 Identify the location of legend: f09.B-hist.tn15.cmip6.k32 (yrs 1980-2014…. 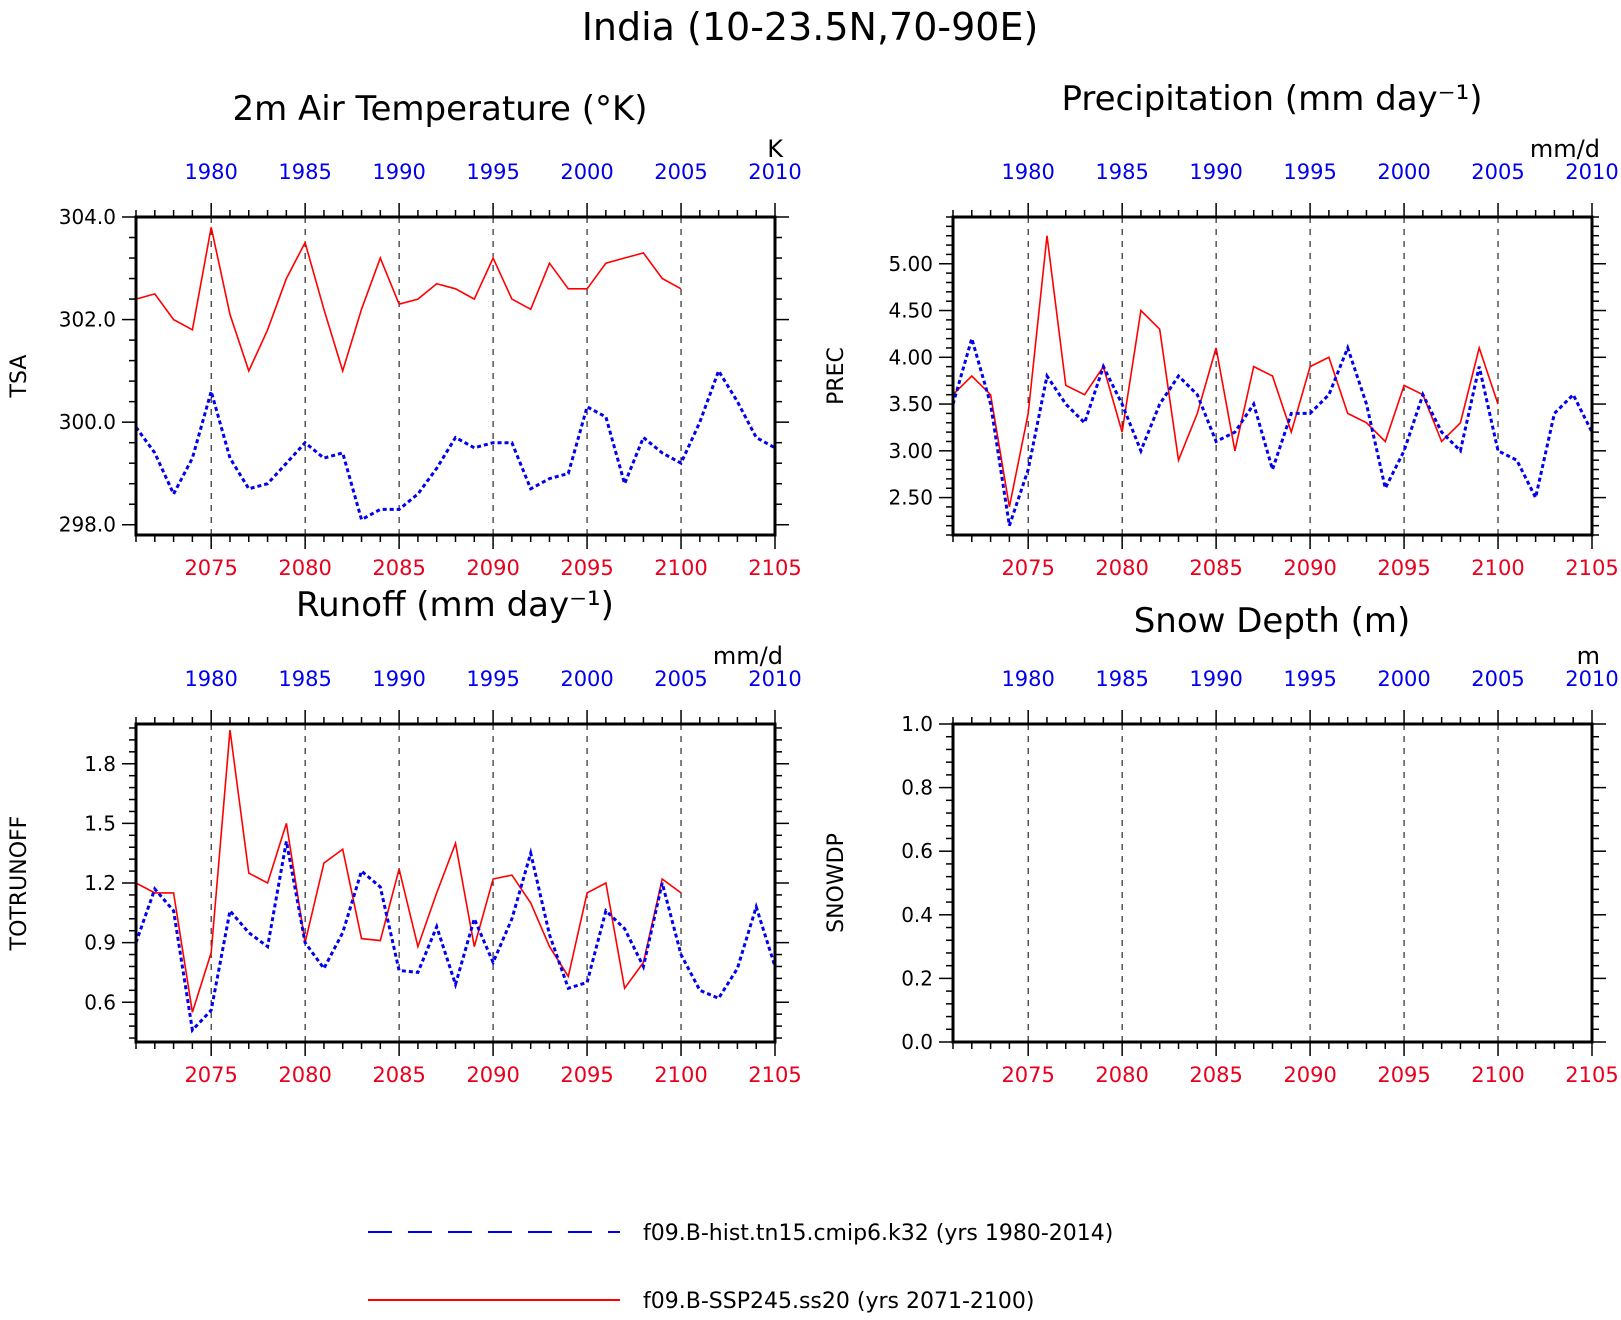
(740, 1267).